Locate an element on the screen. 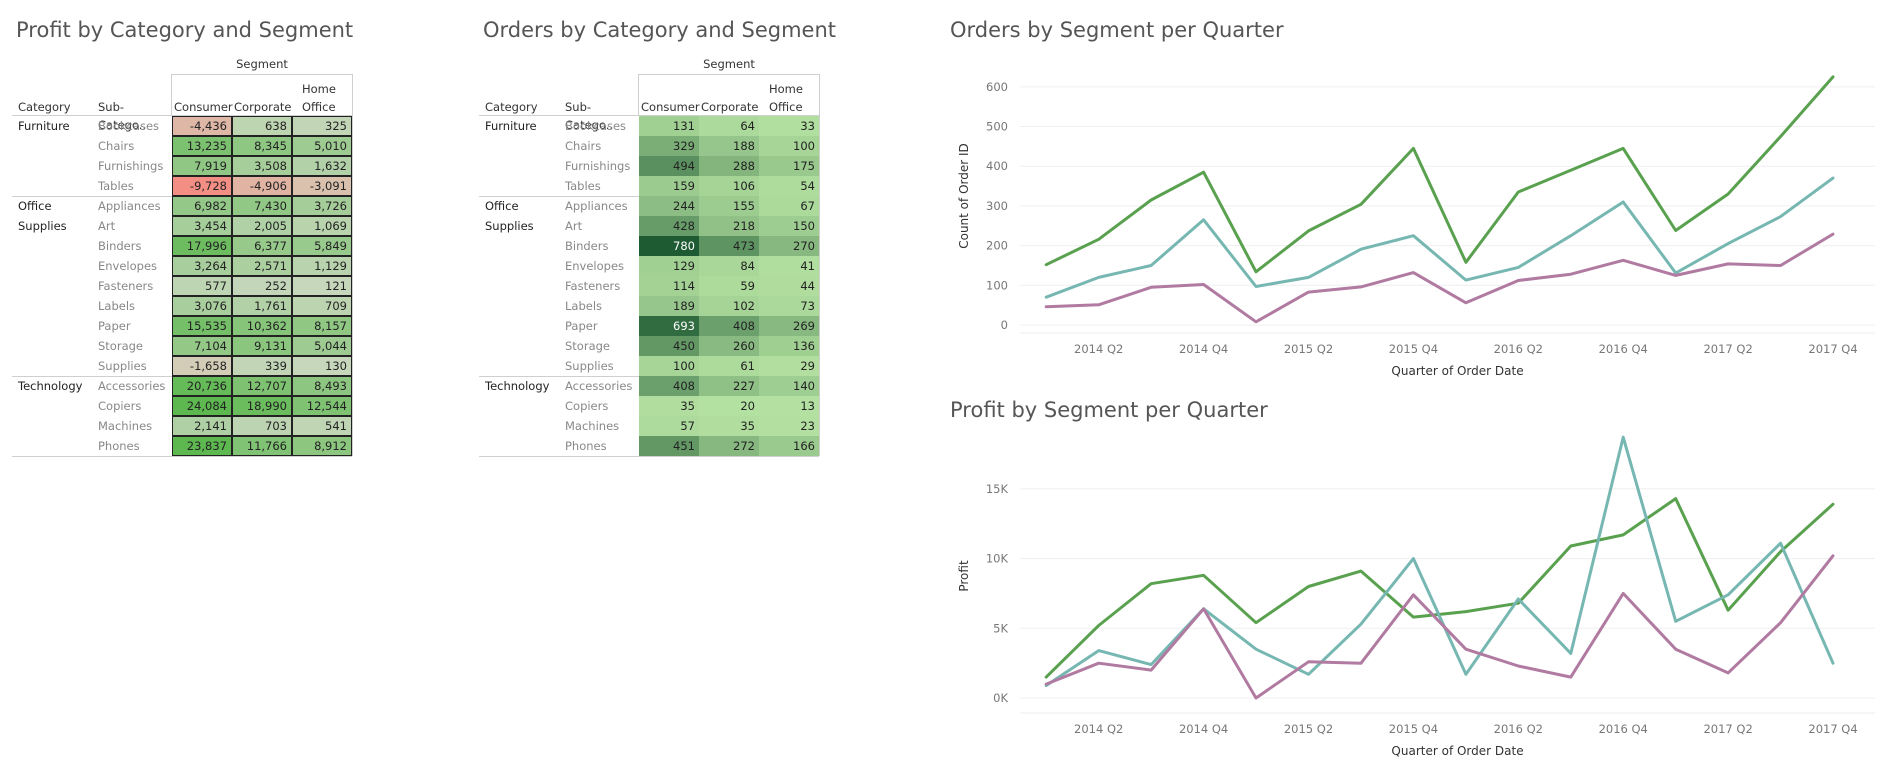 The image size is (1881, 774). category-office-supplies: Office is located at coordinates (35, 206).